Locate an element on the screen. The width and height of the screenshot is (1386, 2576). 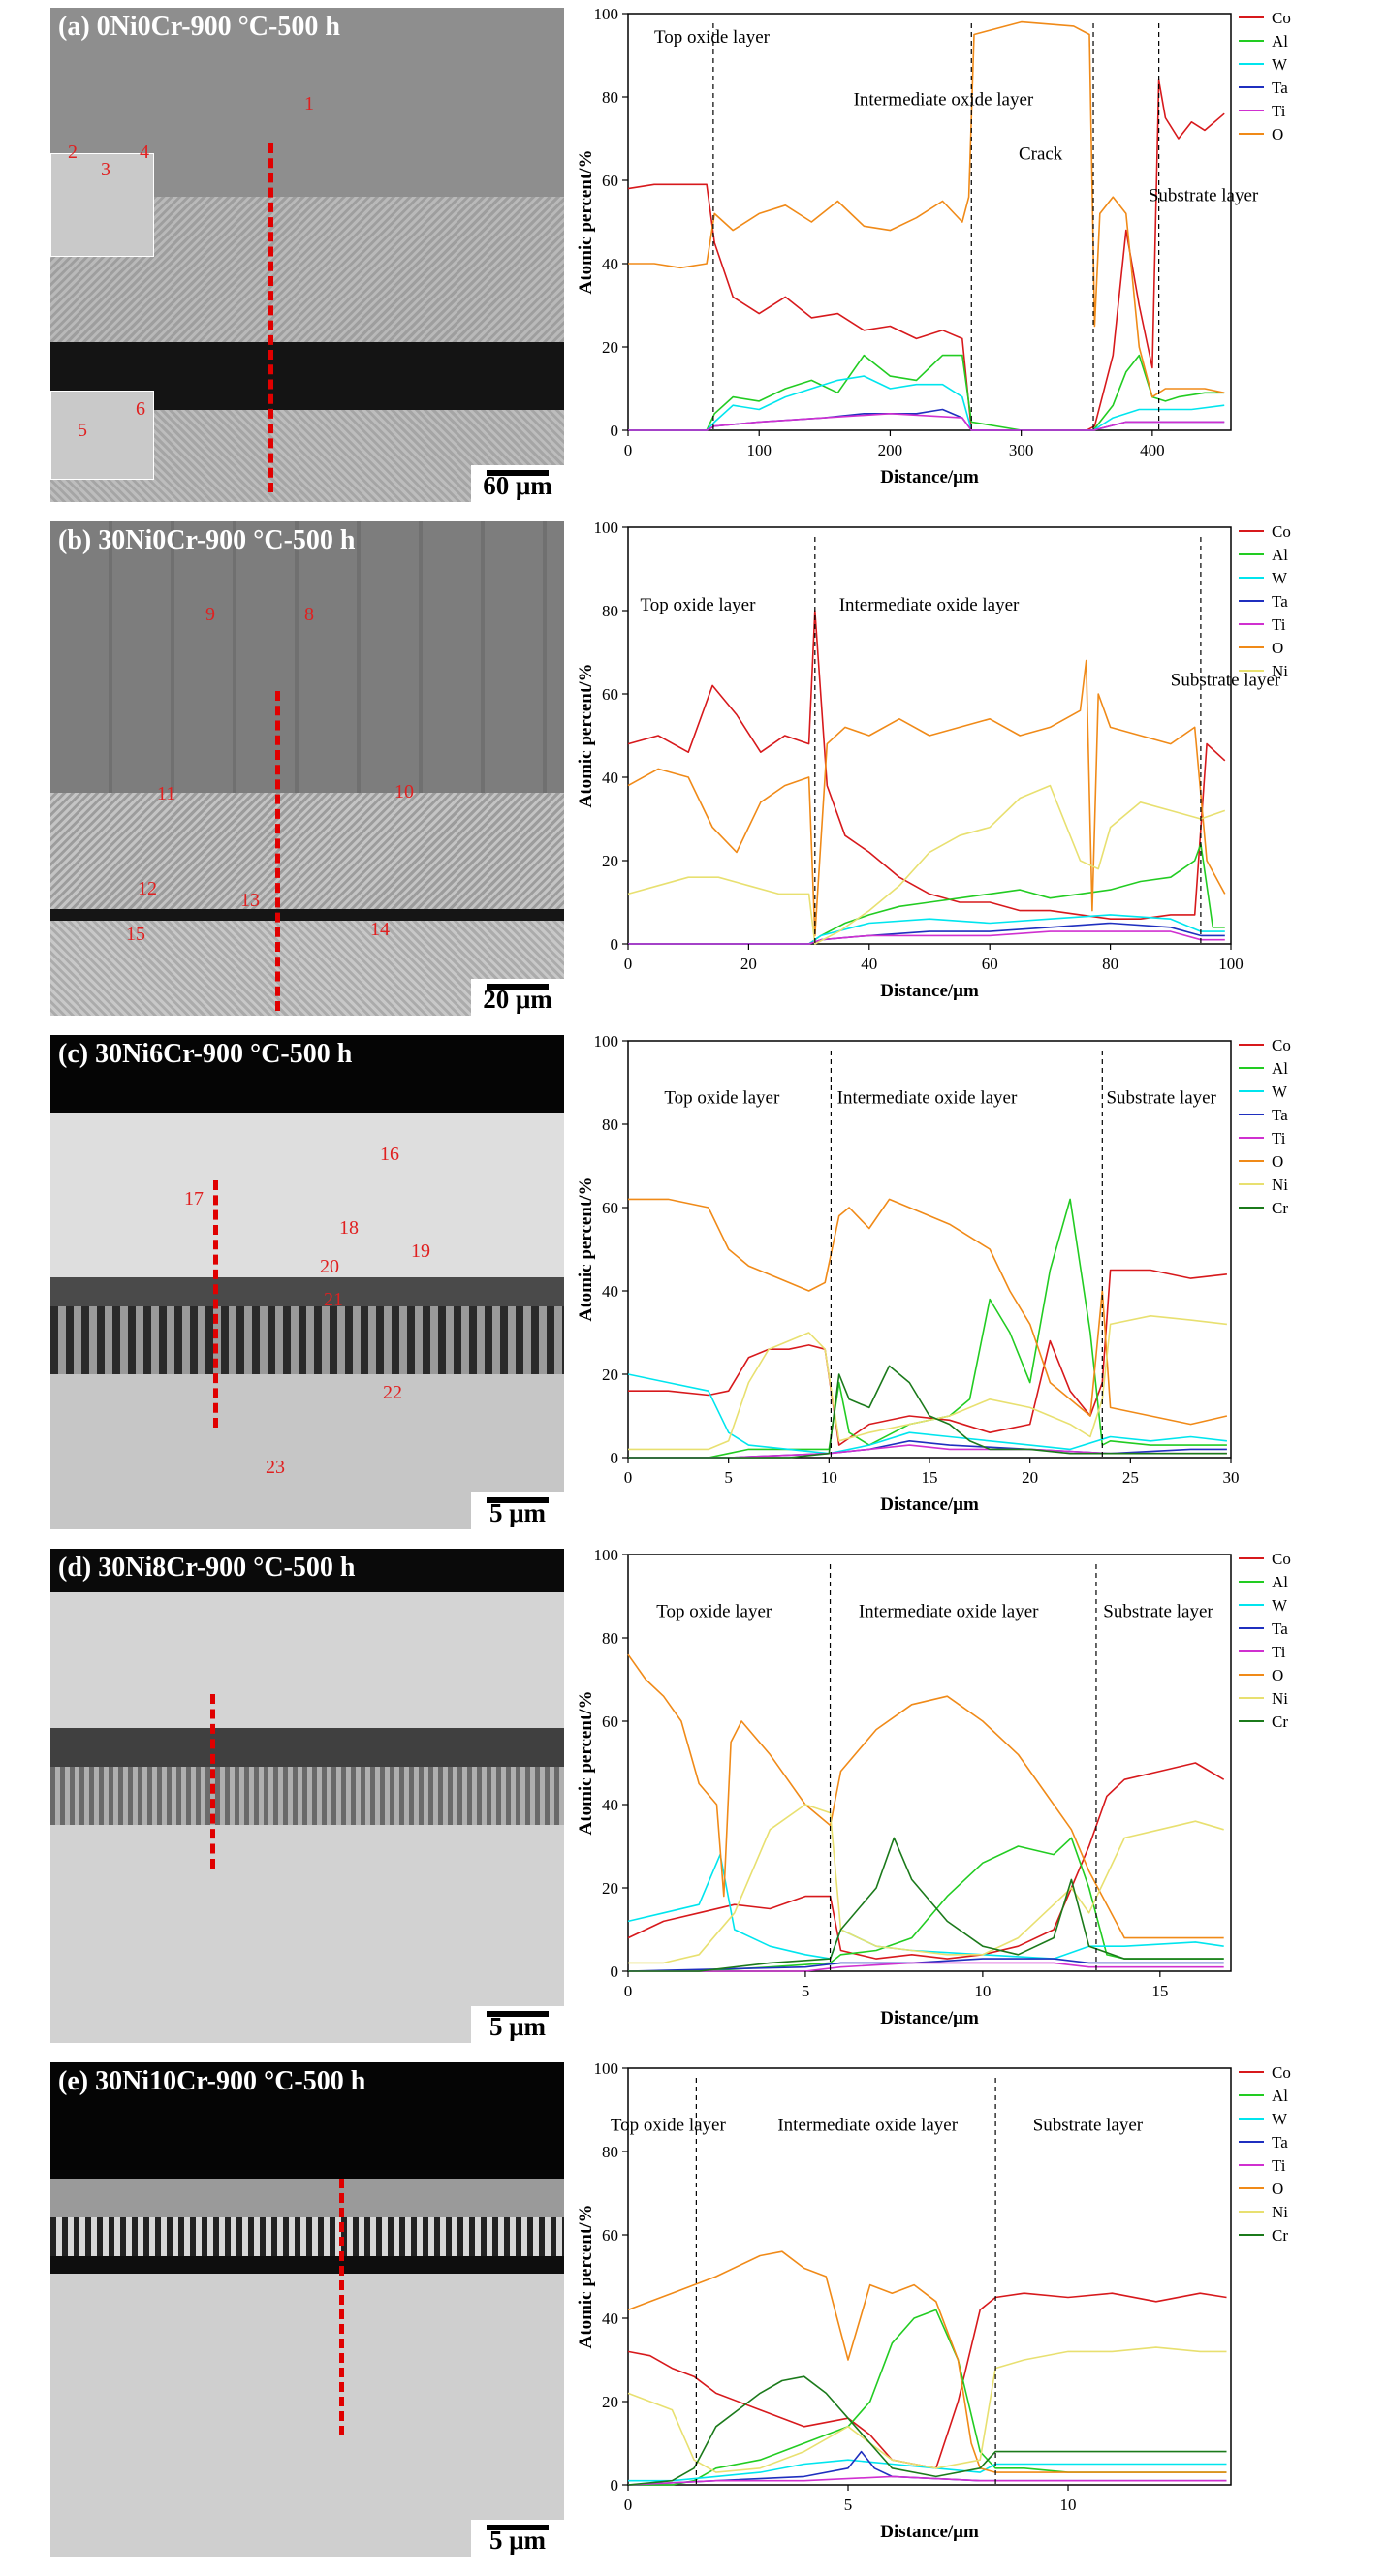
marker: 8 is located at coordinates (309, 614).